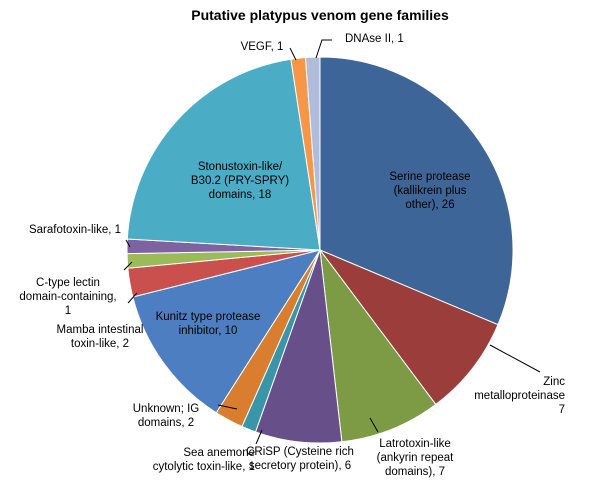 The height and width of the screenshot is (484, 600). I want to click on slice-label-line: toxin-like, 2, so click(100, 344).